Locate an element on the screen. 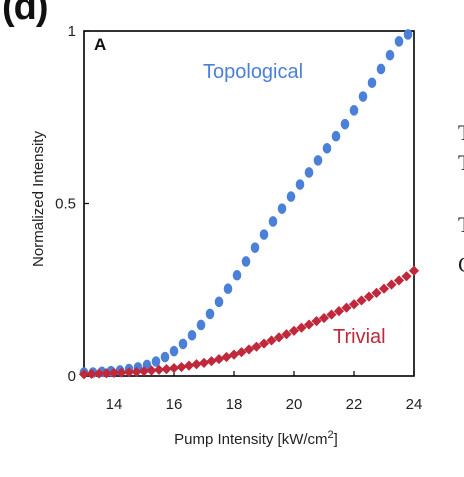  y-tick-label: 0.5 is located at coordinates (65, 204).